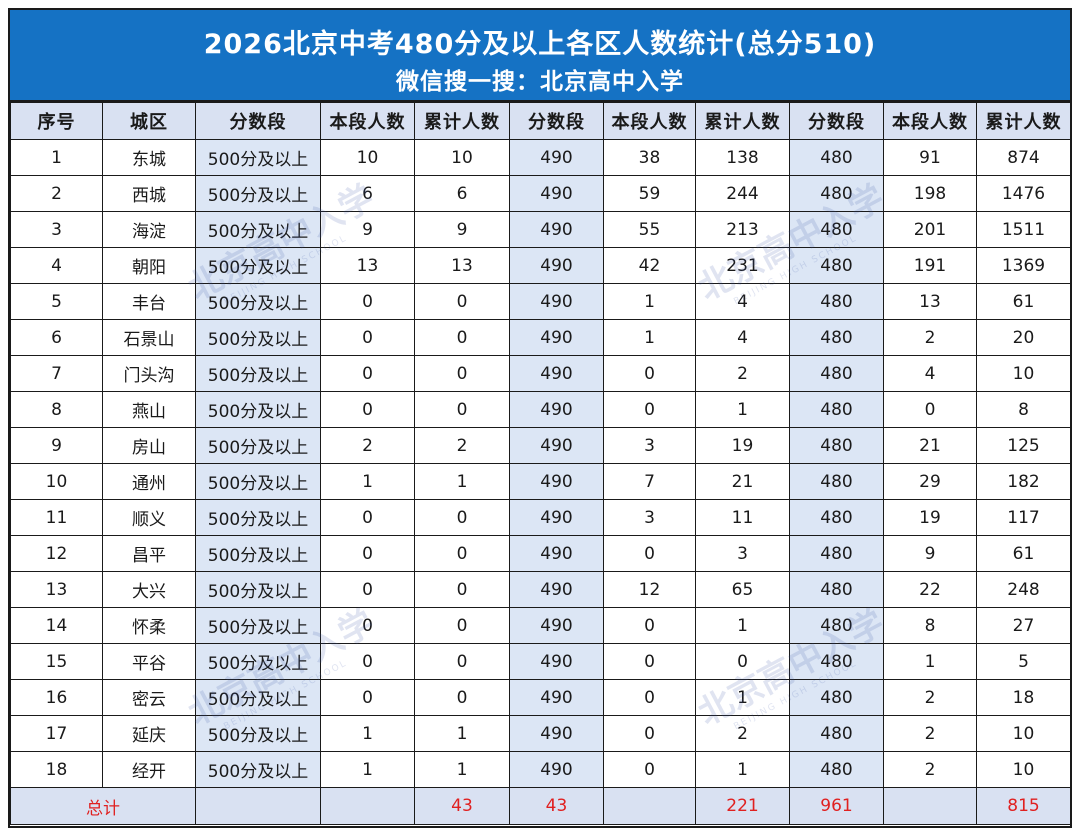  Describe the element at coordinates (56, 733) in the screenshot. I see `table-cell: 17` at that location.